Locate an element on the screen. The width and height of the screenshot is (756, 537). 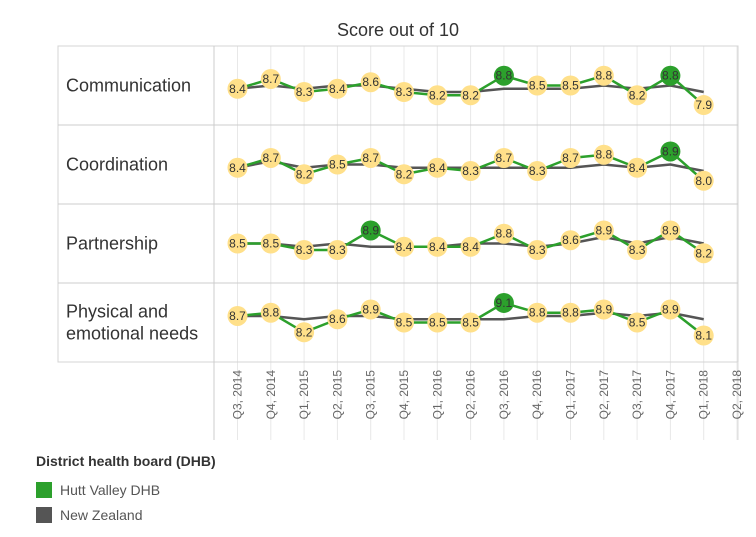
row-label: emotional needs is located at coordinates (132, 334).